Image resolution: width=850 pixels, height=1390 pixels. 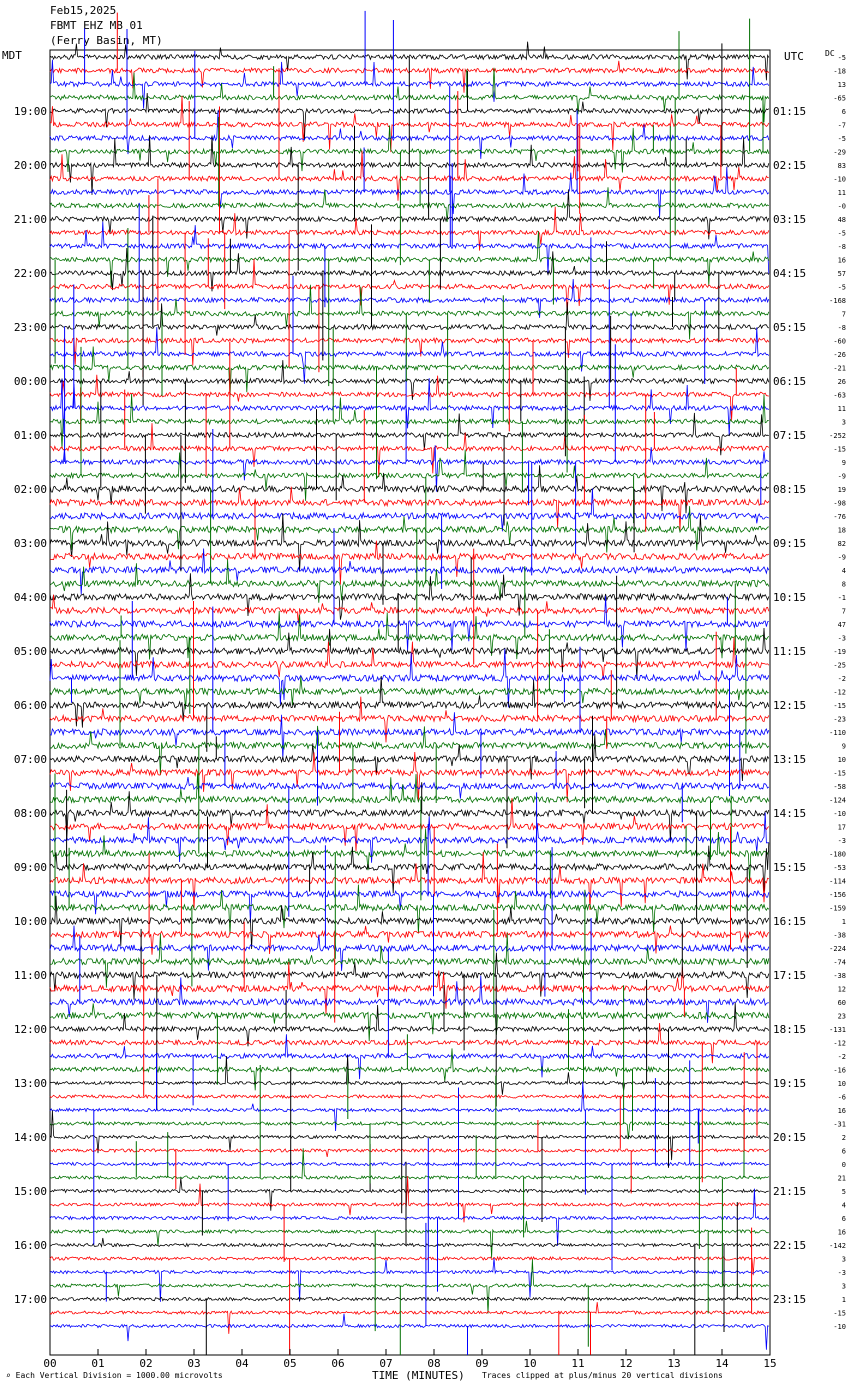 I want to click on dc-offset-label: -180, so click(x=837, y=855).